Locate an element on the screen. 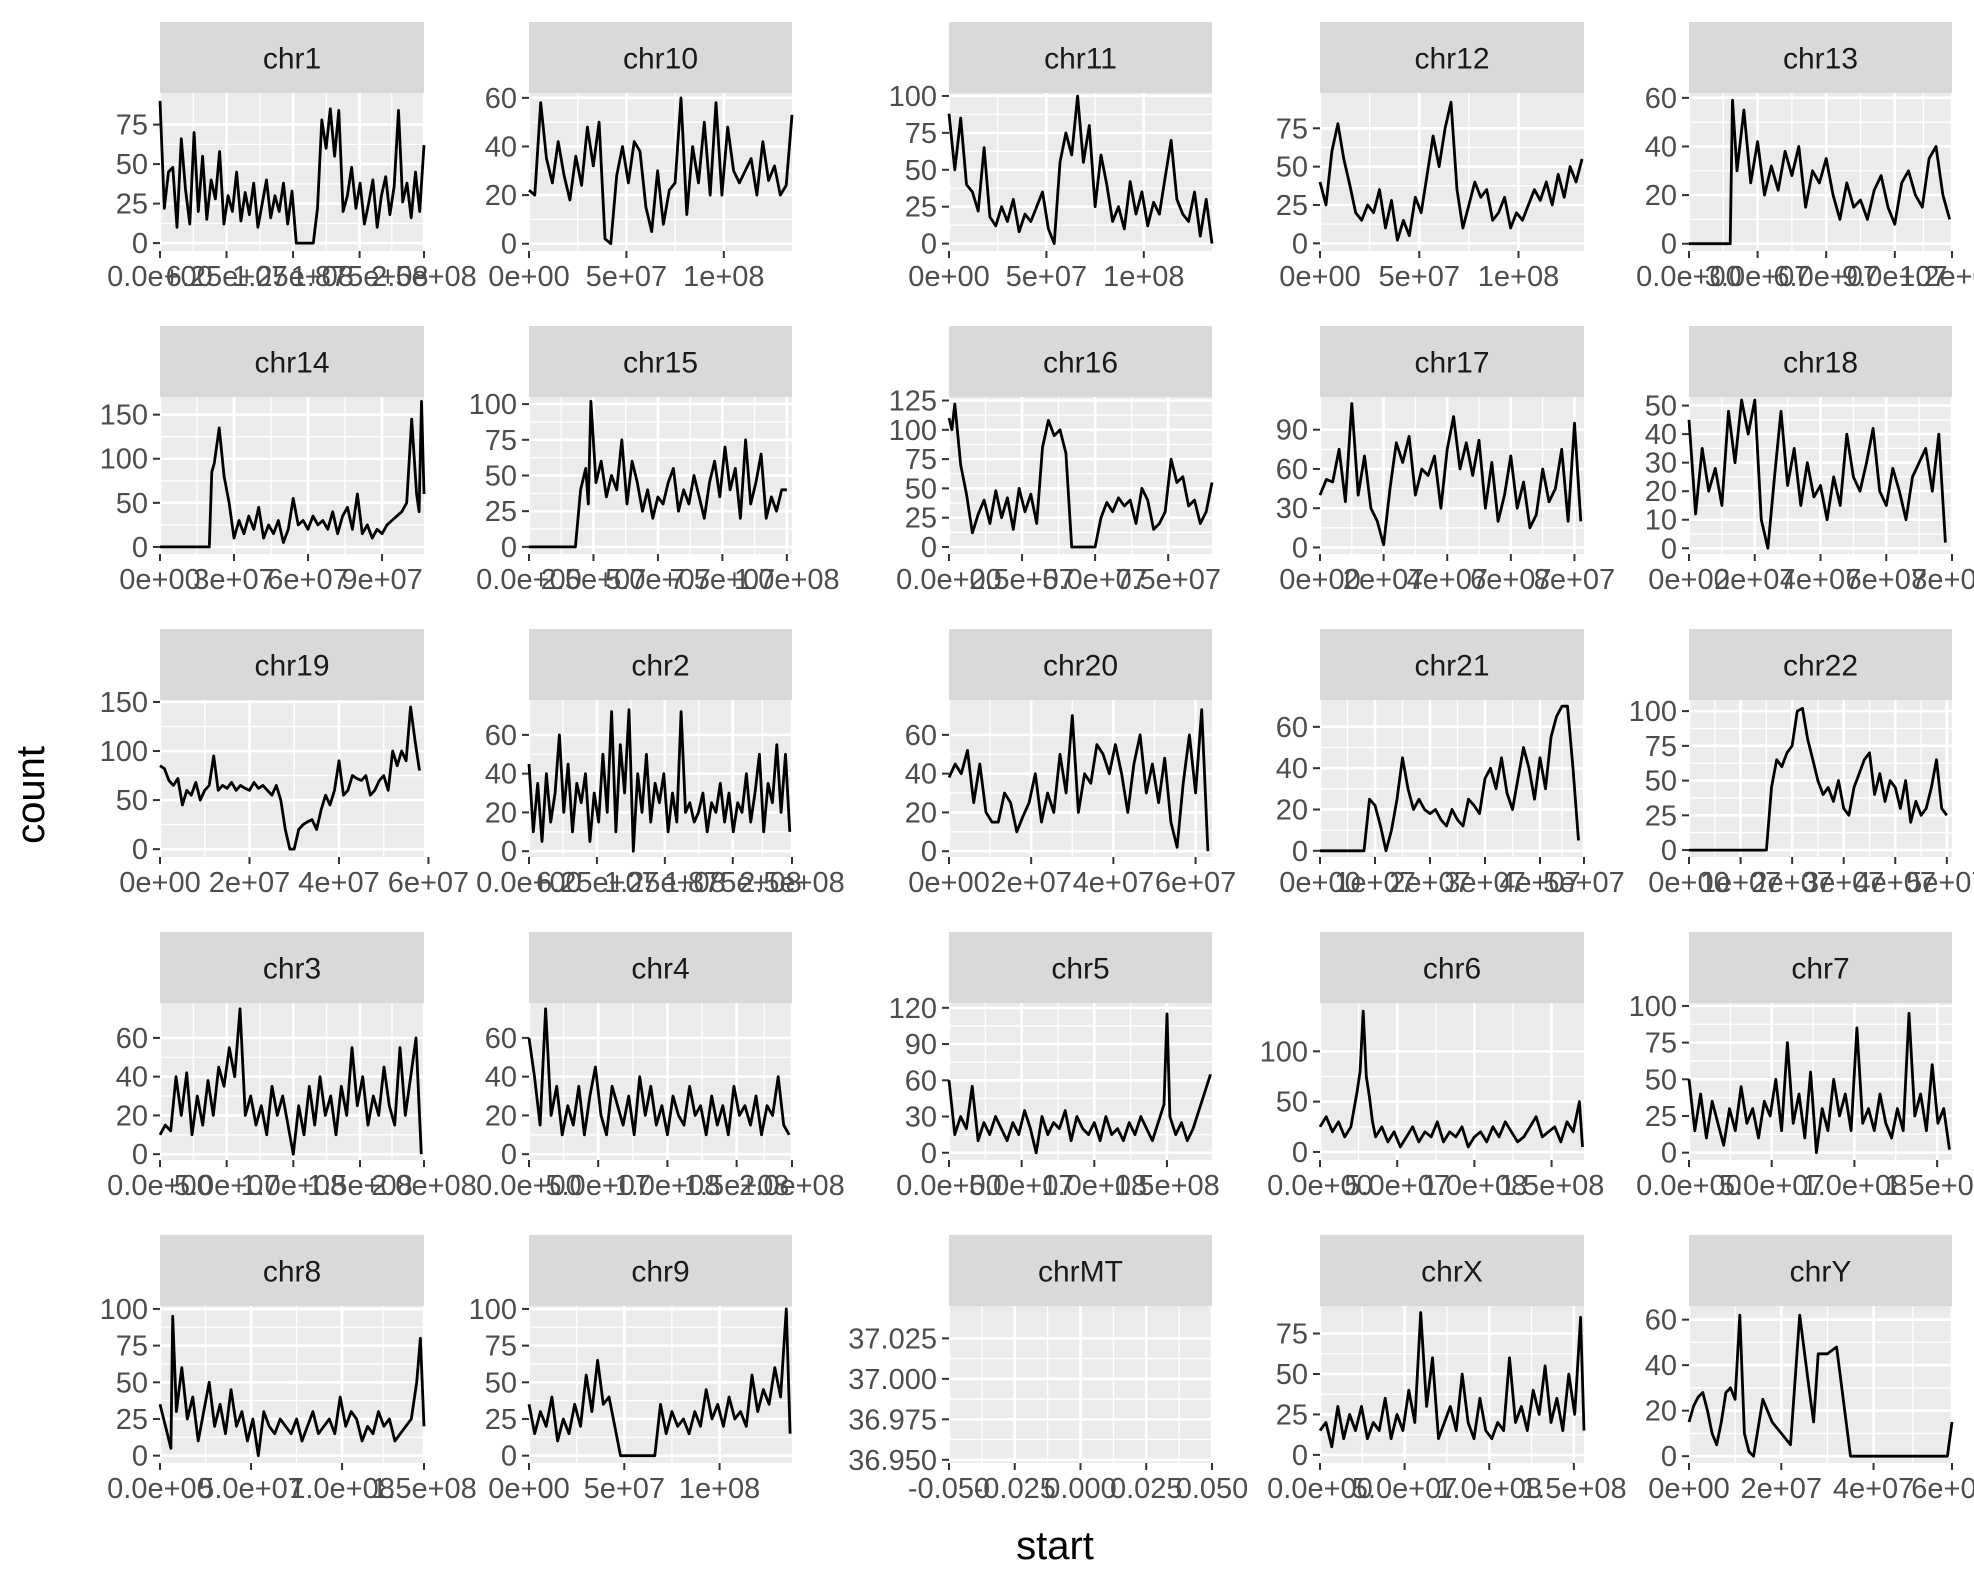 The image size is (1974, 1593). facet-chr12: chr12 0 25 50 75 0e+00 5e+07 1e+08 is located at coordinates (1430, 157).